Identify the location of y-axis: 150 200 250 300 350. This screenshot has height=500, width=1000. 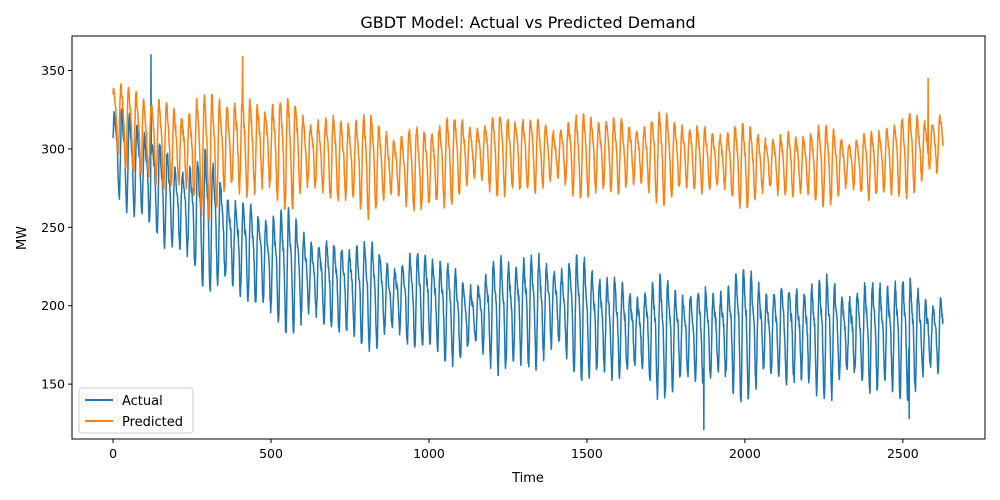
(56, 227).